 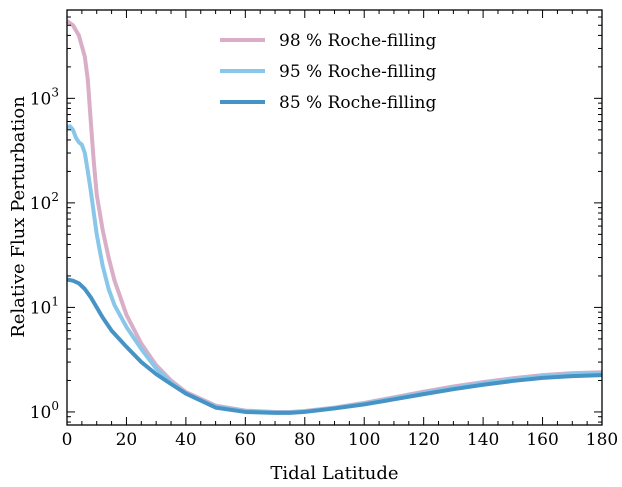 I want to click on y-tick-label: 10², so click(x=44, y=202).